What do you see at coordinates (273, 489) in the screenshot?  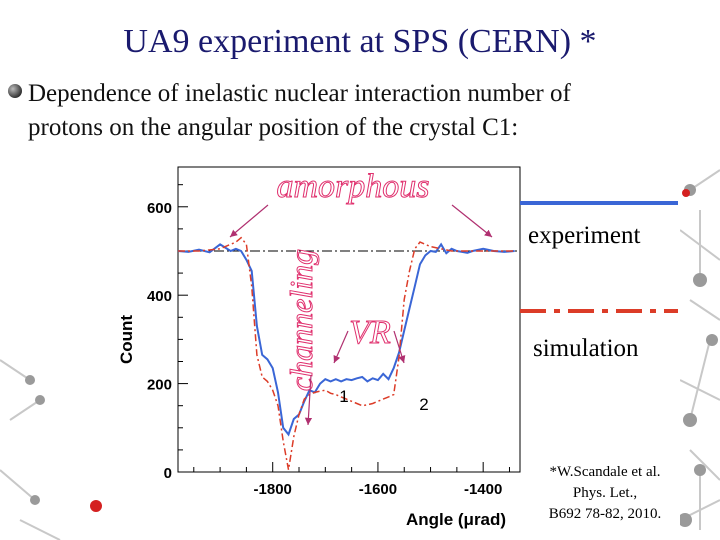 I see `x-tick-label: -1800` at bounding box center [273, 489].